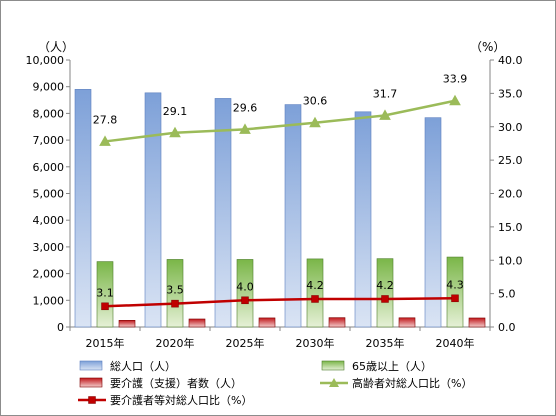  I want to click on left-tick-label: 6,000, so click(49, 167).